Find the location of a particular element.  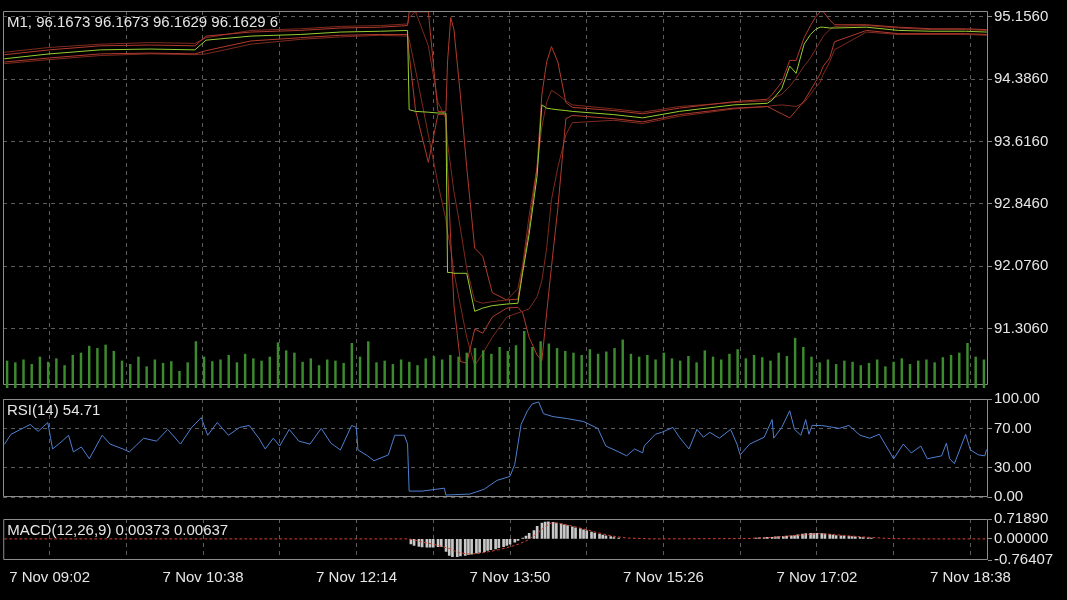

x-tick-label: 7 Nov 09:02 is located at coordinates (50, 577).